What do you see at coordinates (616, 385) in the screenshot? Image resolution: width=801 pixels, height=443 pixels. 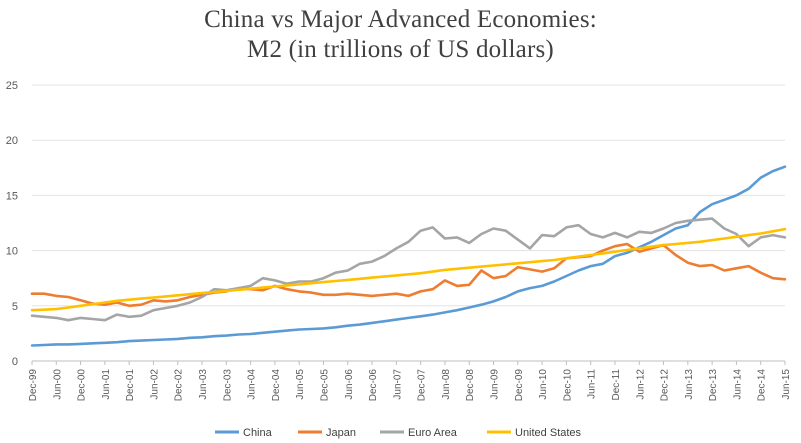 I see `x-tick-label: Dec-11` at bounding box center [616, 385].